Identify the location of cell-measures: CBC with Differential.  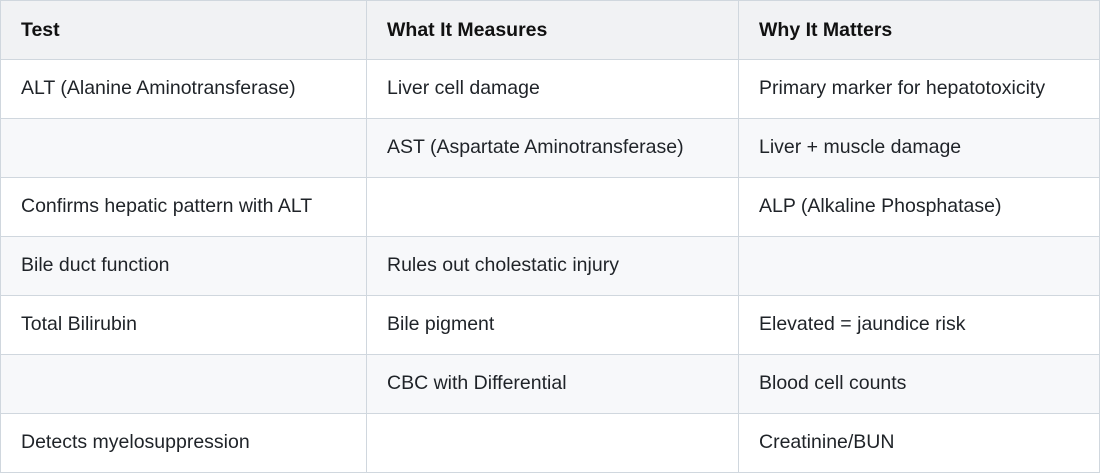
(552, 384).